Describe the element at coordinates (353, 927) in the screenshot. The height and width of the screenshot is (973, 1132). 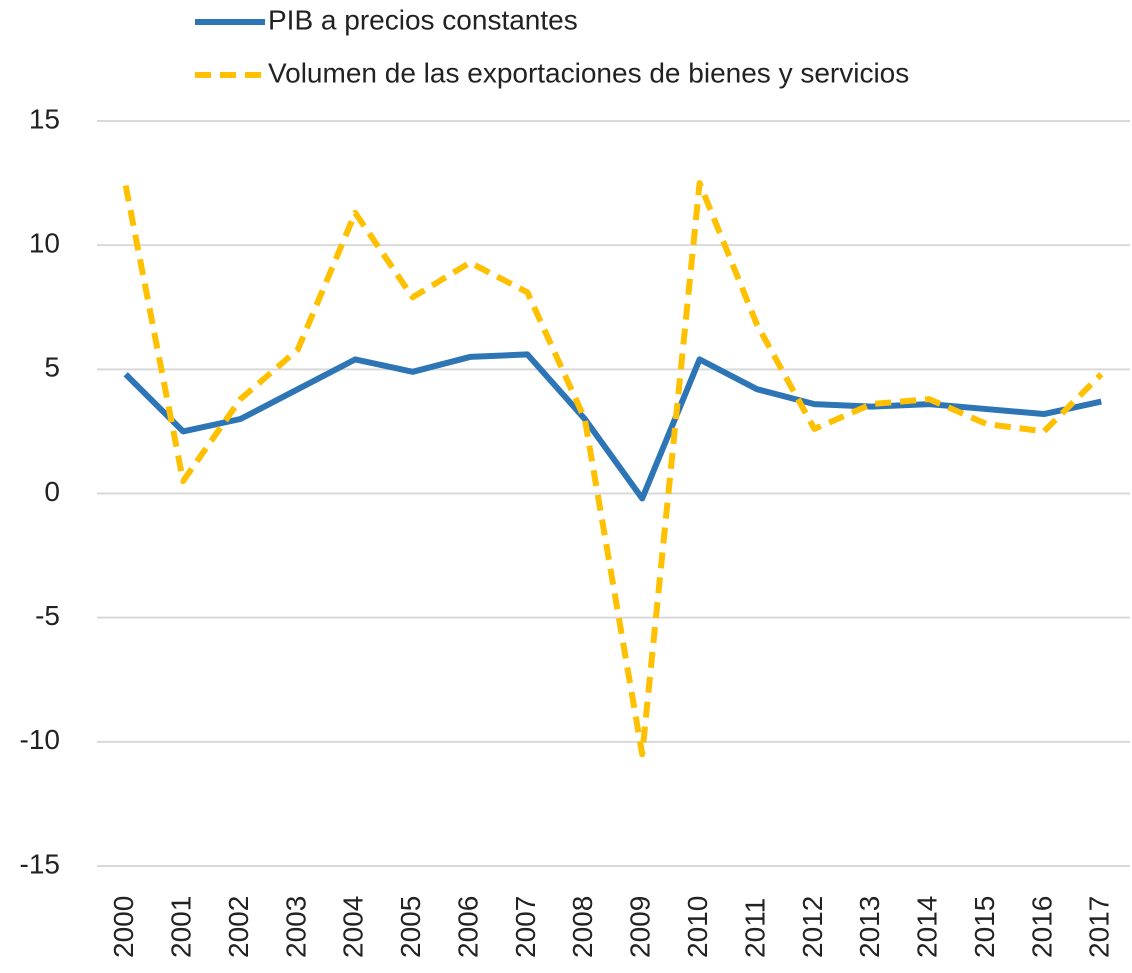
I see `x-tick-label: 2004` at that location.